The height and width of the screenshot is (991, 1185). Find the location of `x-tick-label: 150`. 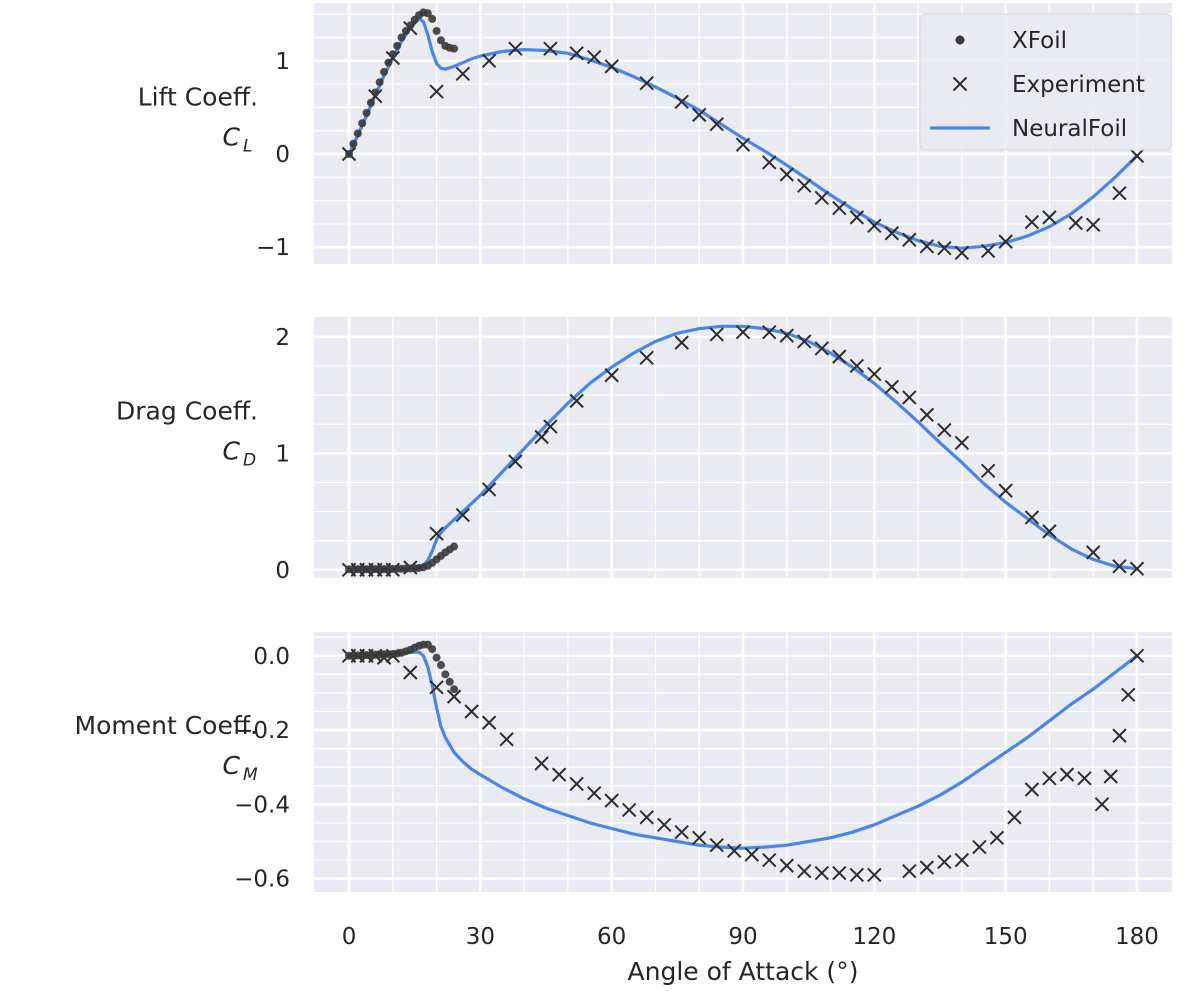

x-tick-label: 150 is located at coordinates (1006, 937).